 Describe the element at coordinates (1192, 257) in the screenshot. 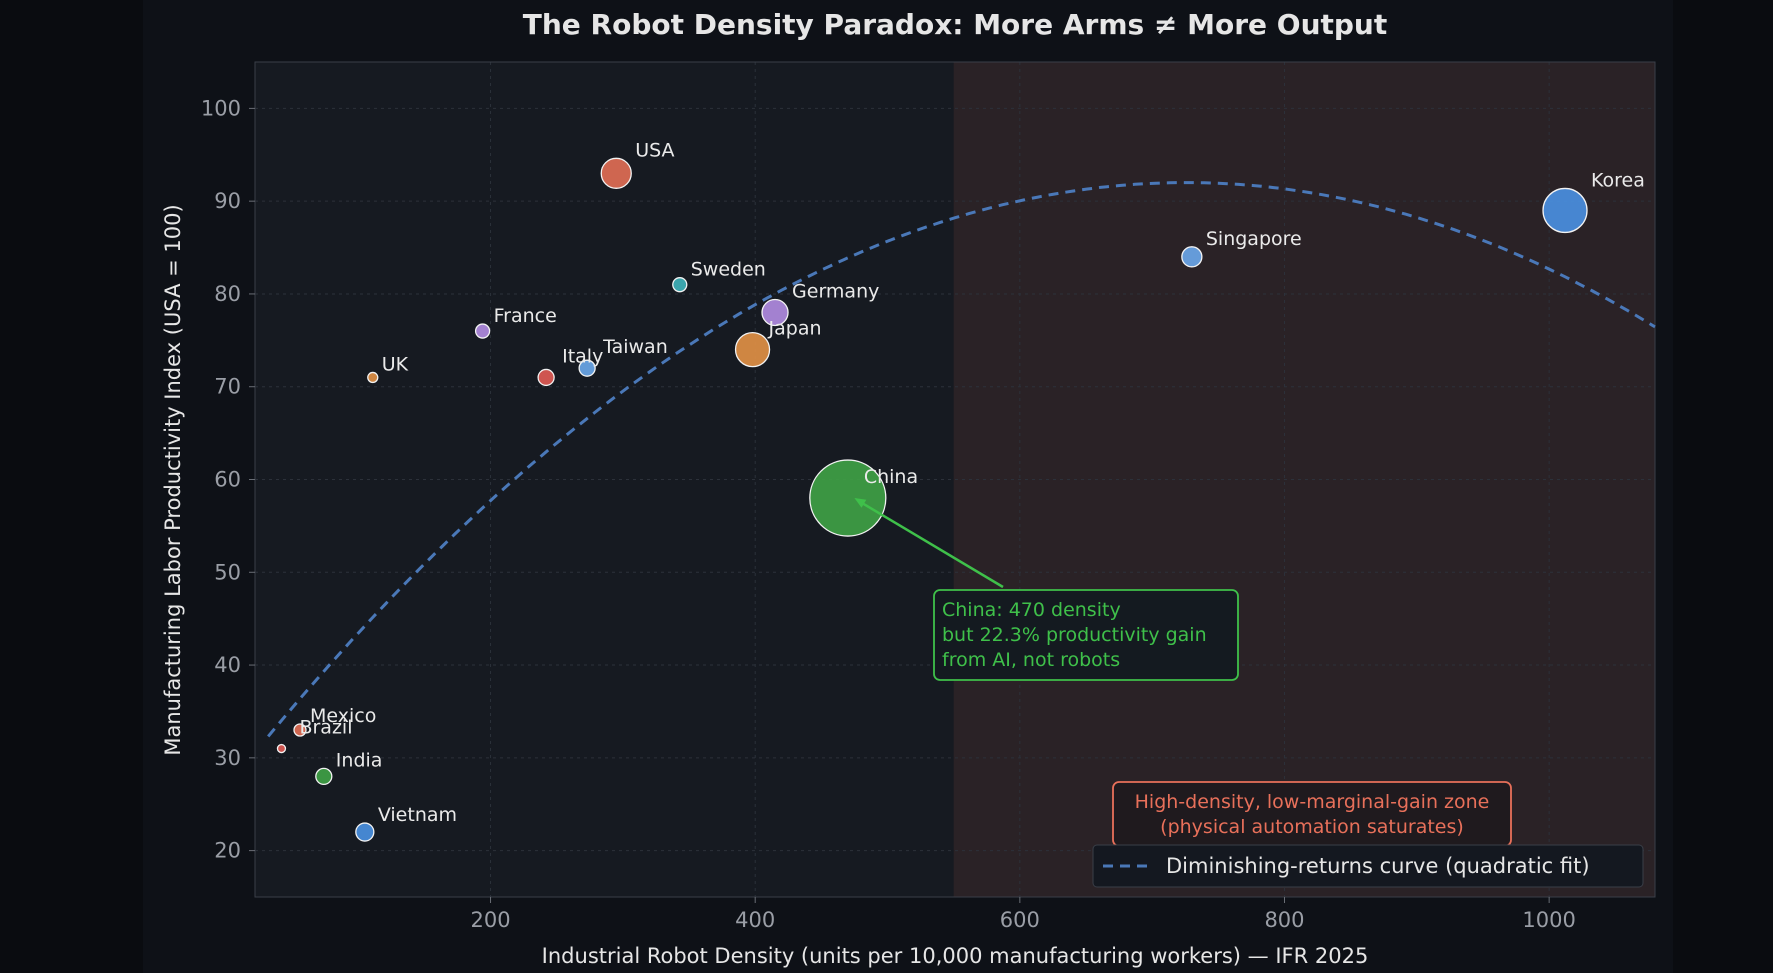

I see `point-singapore` at that location.